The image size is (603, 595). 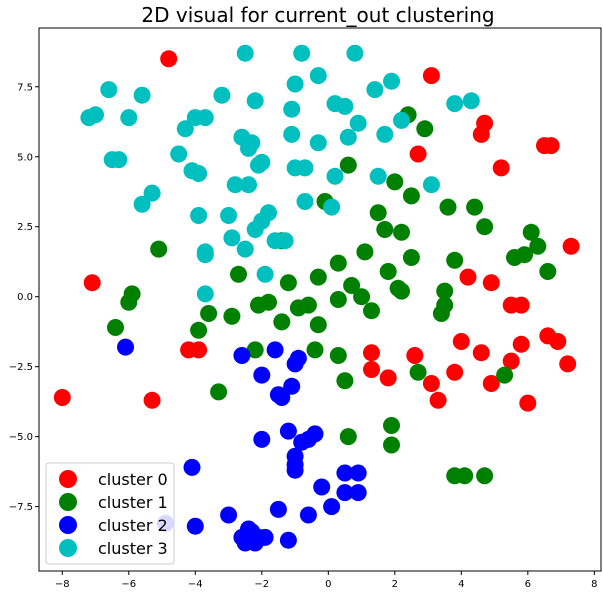 I want to click on y-tick-label: 2.5, so click(x=25, y=227).